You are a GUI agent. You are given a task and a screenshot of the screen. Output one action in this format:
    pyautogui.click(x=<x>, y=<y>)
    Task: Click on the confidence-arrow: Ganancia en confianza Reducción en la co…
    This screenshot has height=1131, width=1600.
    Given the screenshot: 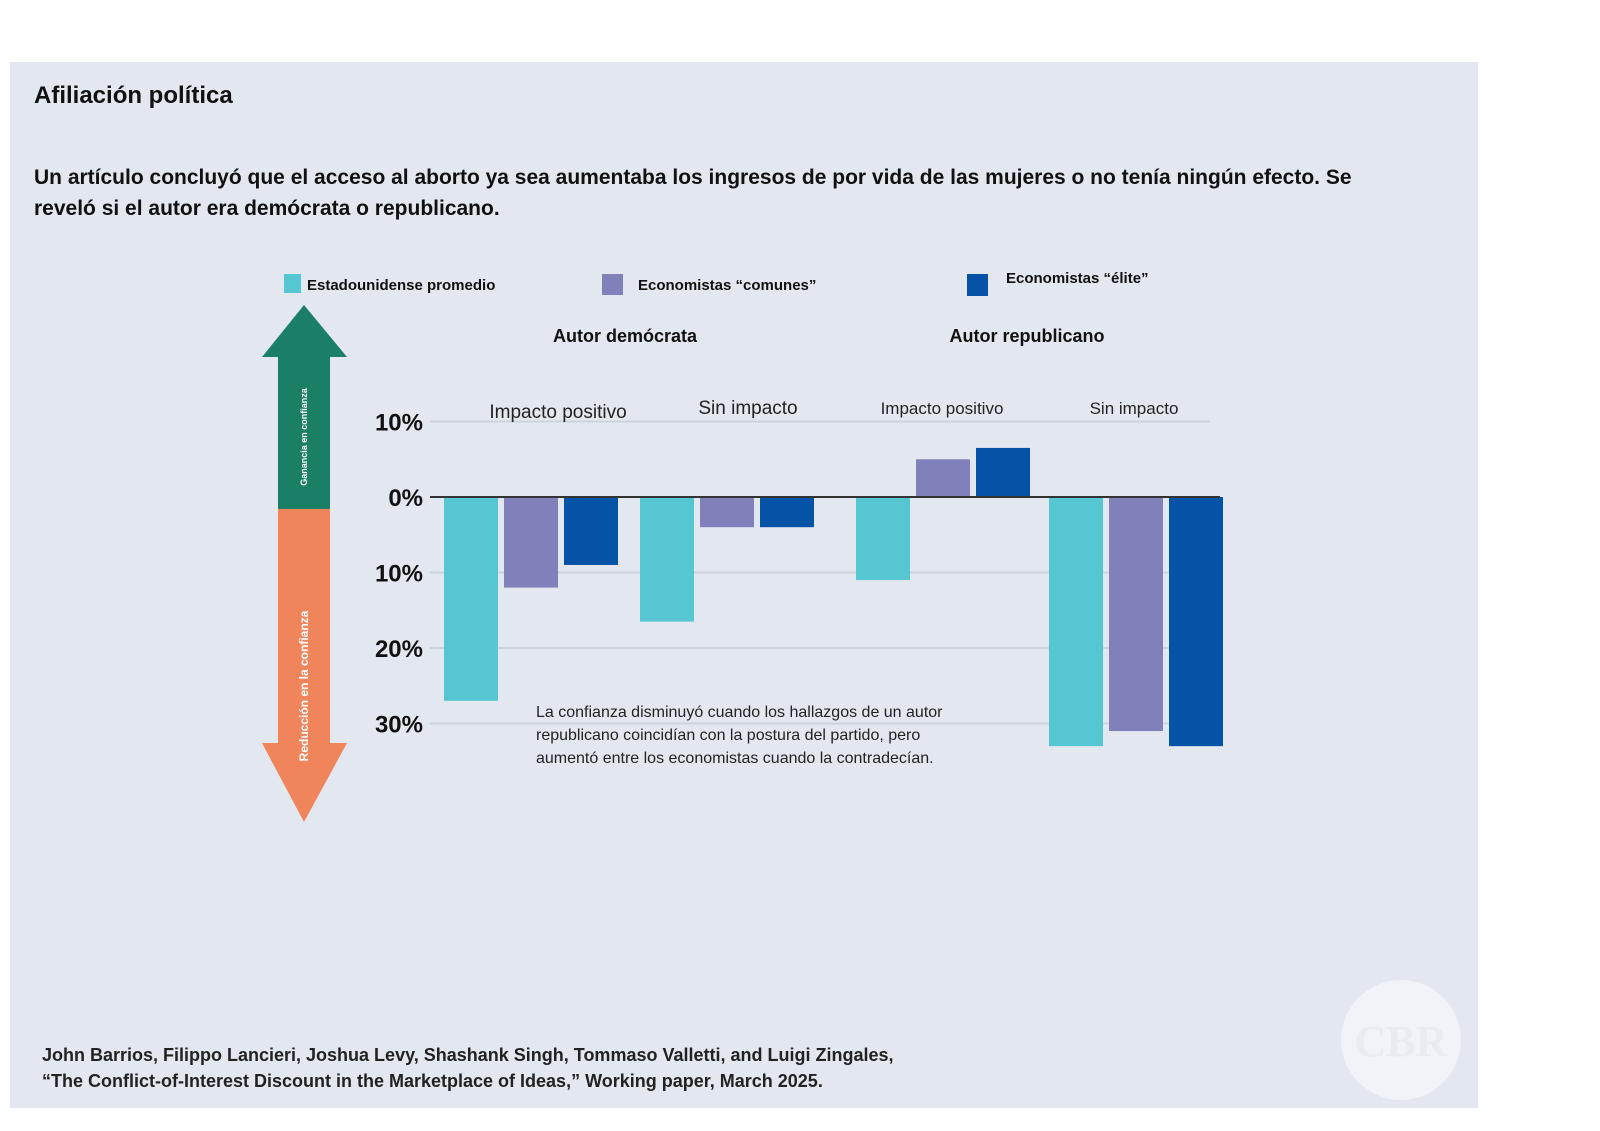 What is the action you would take?
    pyautogui.click(x=304, y=563)
    